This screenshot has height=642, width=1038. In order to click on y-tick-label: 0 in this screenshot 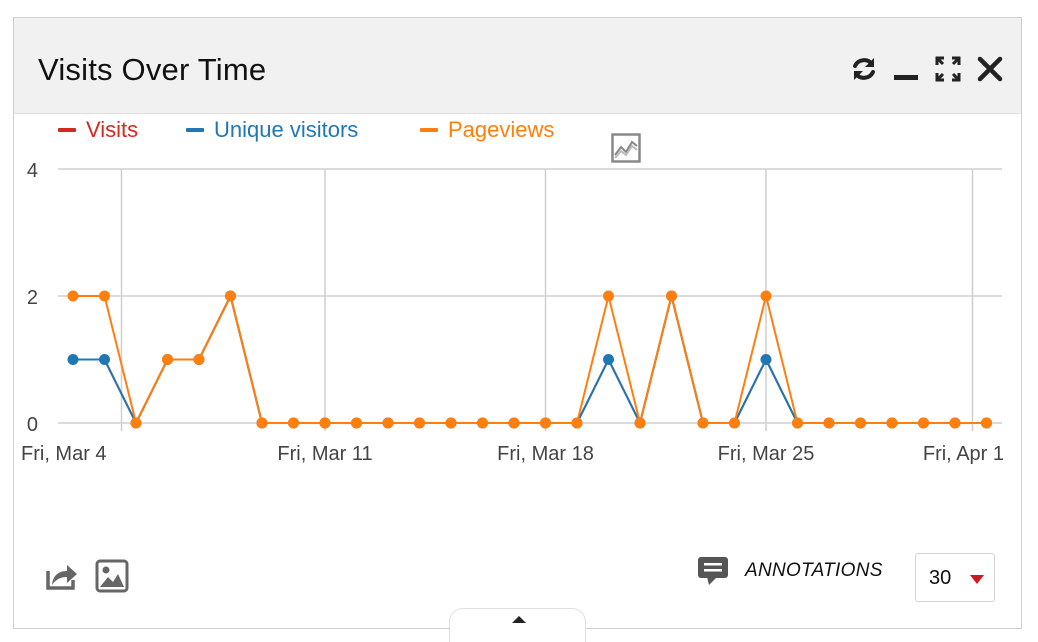, I will do `click(32, 425)`.